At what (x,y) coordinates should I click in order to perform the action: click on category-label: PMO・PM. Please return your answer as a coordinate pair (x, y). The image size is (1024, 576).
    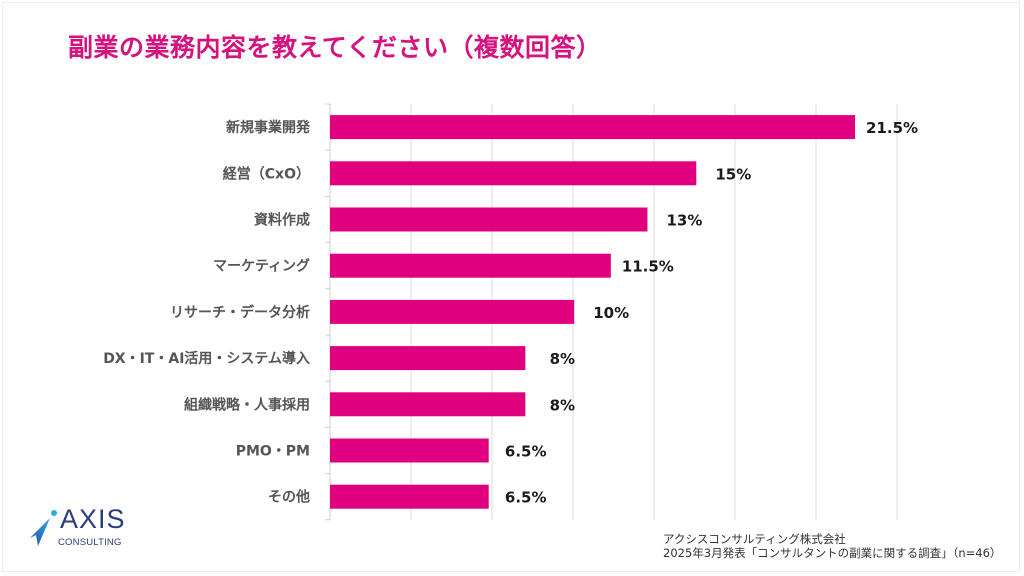
    Looking at the image, I should click on (273, 452).